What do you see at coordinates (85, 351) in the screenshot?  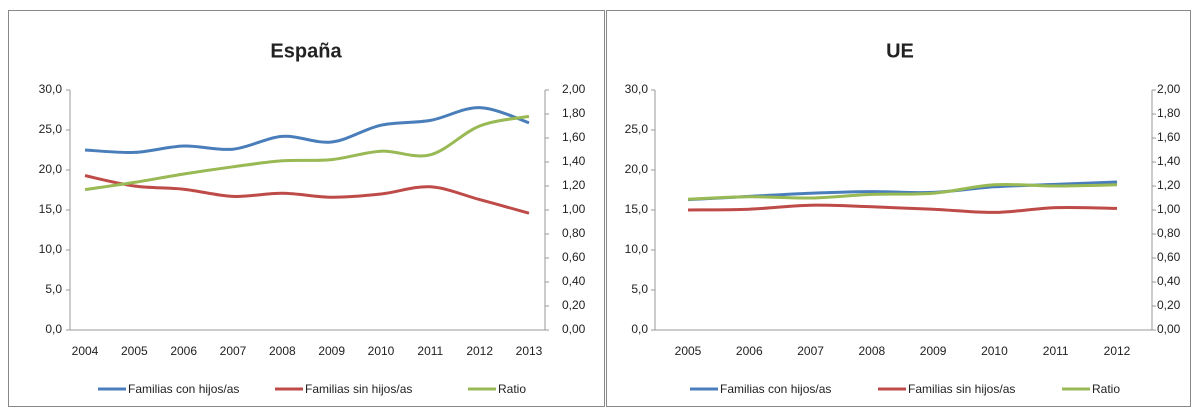 I see `x-tick-label: 2004` at bounding box center [85, 351].